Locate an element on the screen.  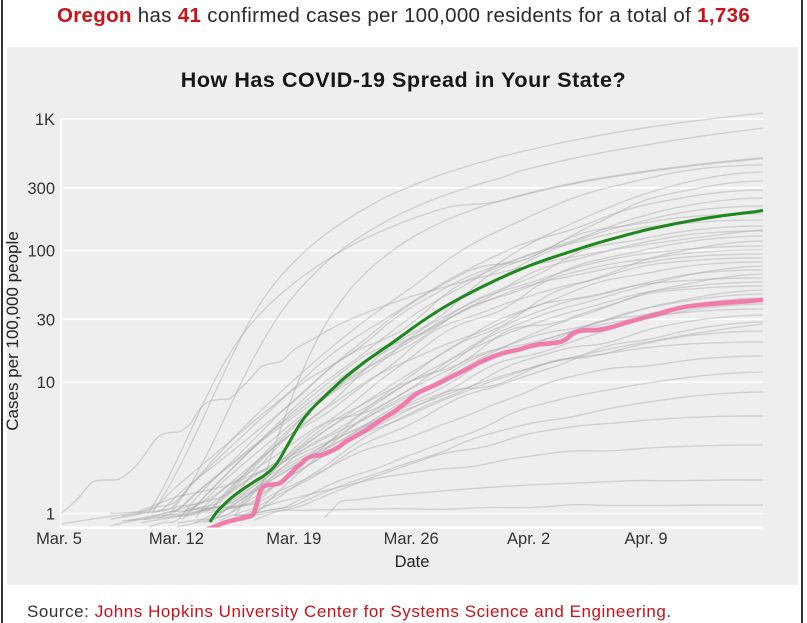
svg-text: Apr. 2 is located at coordinates (528, 539).